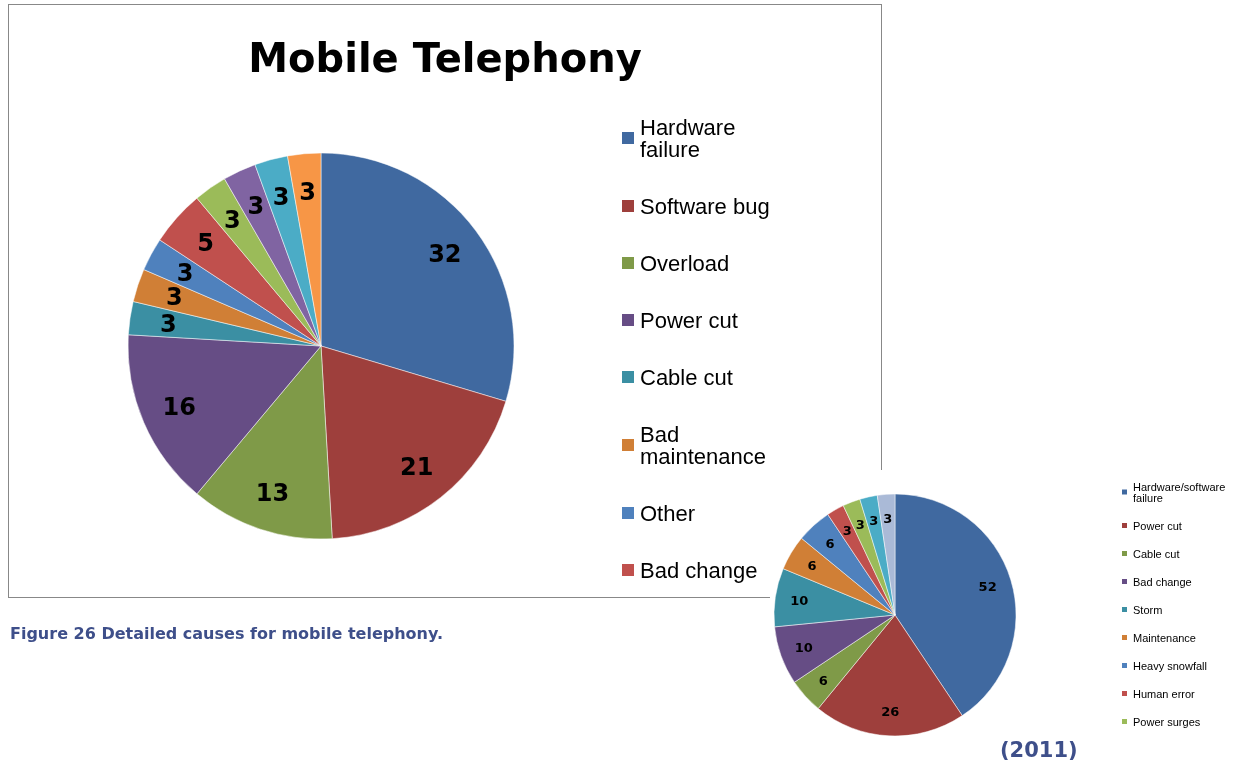 The height and width of the screenshot is (767, 1244). Describe the element at coordinates (1170, 665) in the screenshot. I see `legend-label: Heavy snowfall` at that location.